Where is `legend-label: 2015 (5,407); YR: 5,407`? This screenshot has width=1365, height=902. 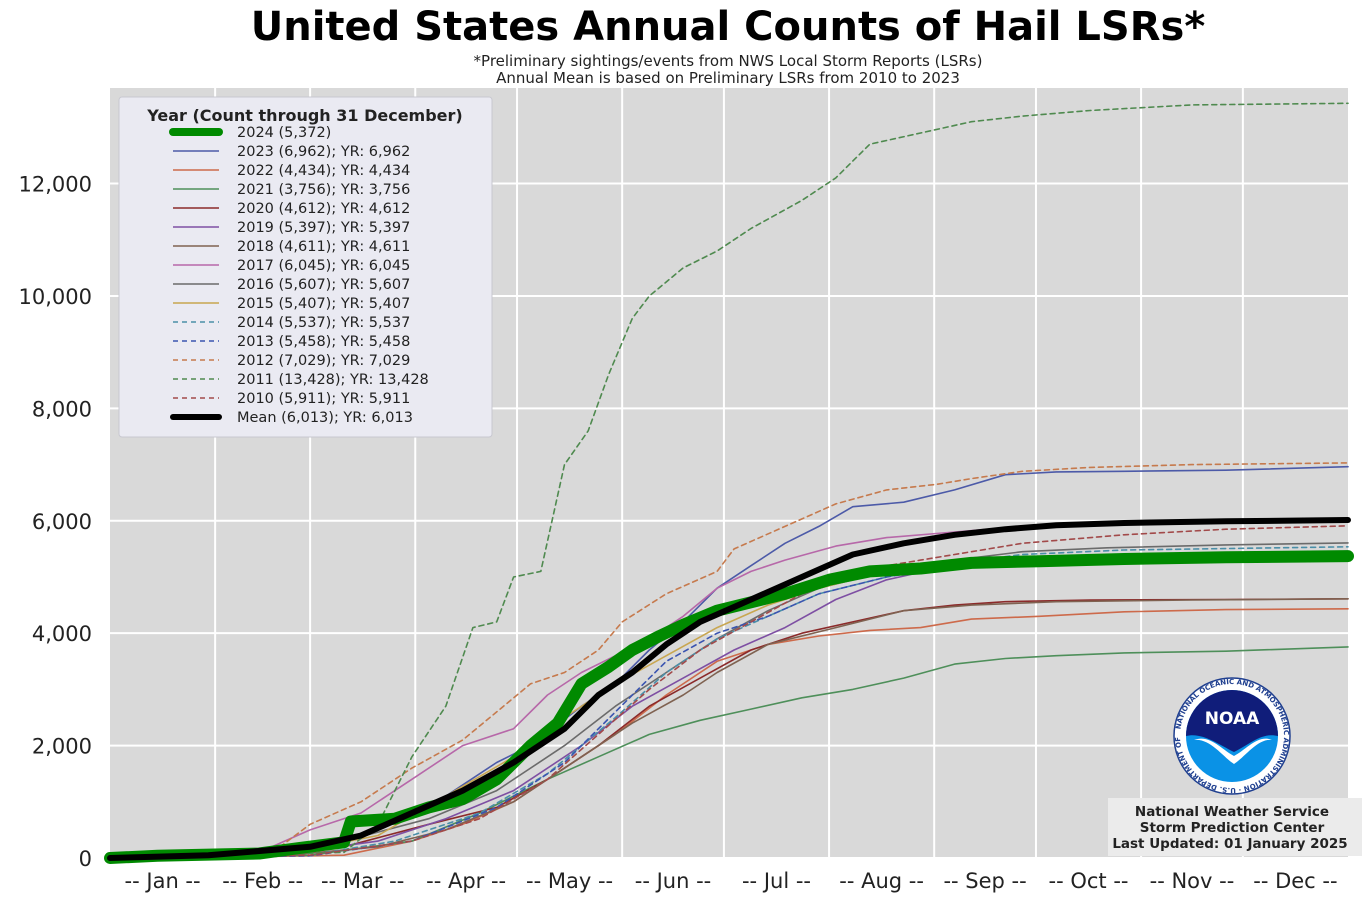
legend-label: 2015 (5,407); YR: 5,407 is located at coordinates (323, 304).